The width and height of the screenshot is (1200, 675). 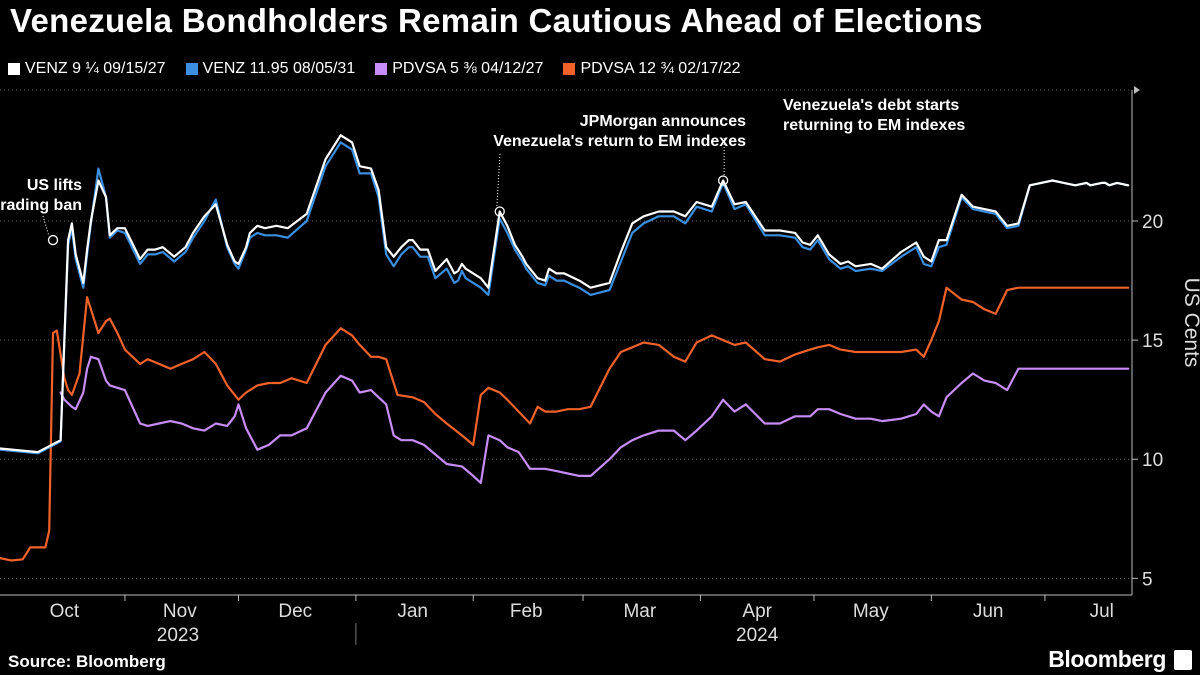 What do you see at coordinates (87, 661) in the screenshot?
I see `source-note: Source: Bloomberg` at bounding box center [87, 661].